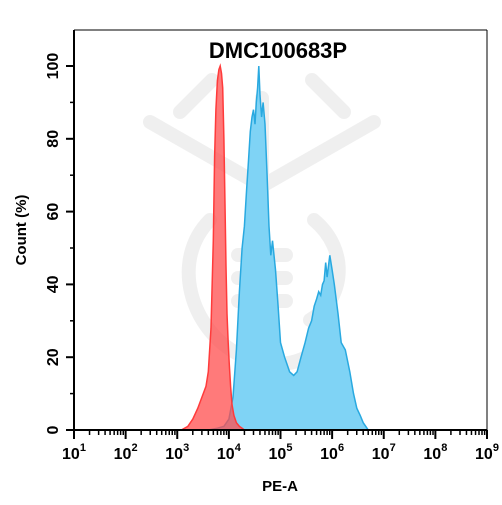 The image size is (502, 505). I want to click on x-ticks: 10¹ 10² 10³ 10⁴ 10⁵ 10⁶ 10⁷ 10⁸ 10⁹, so click(280, 446).